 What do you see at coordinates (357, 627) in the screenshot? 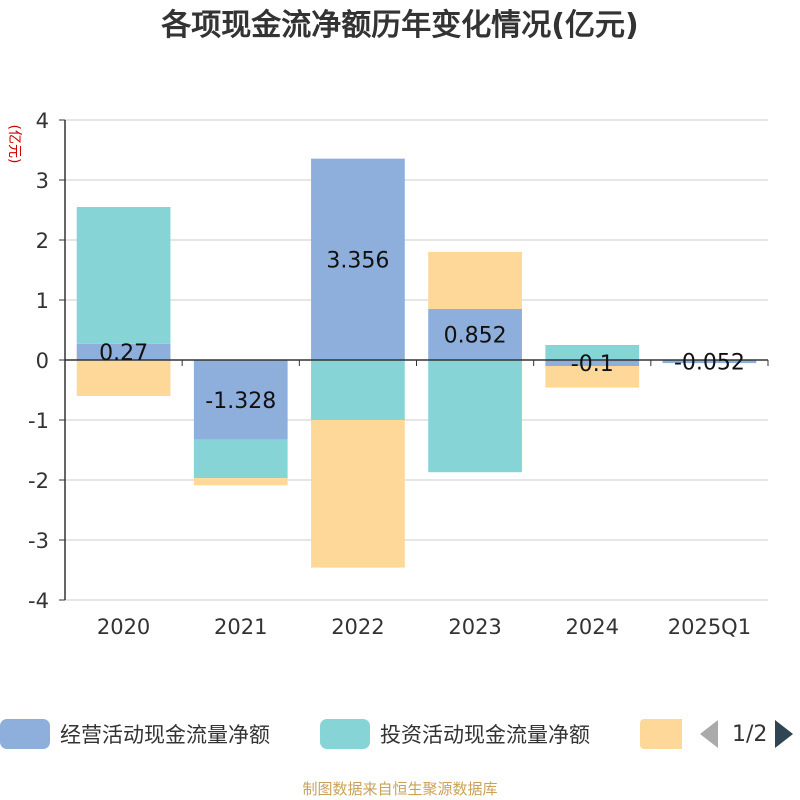
I see `x-tick-label: 2022` at bounding box center [357, 627].